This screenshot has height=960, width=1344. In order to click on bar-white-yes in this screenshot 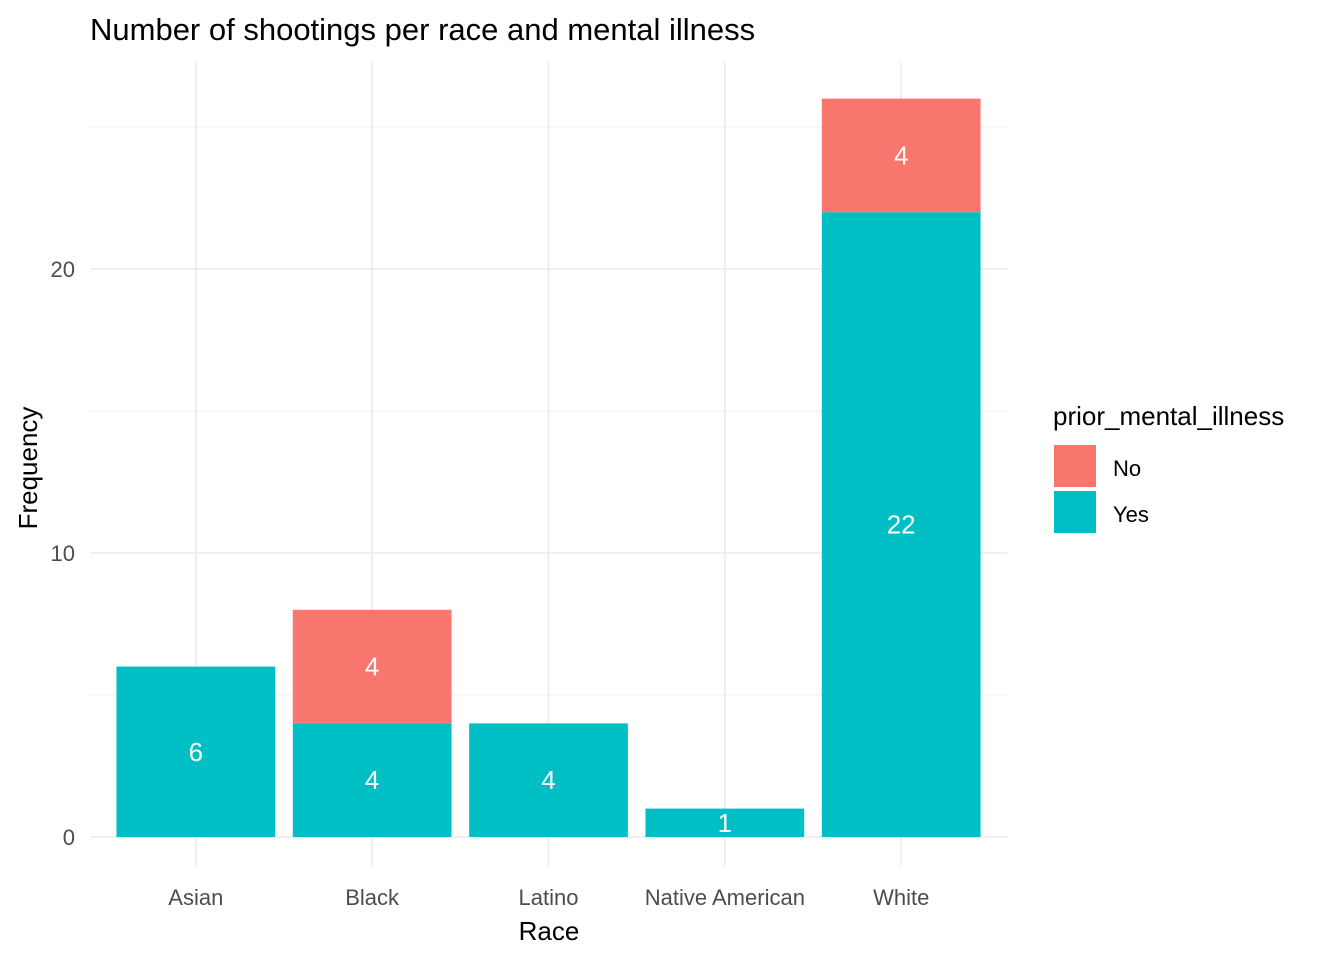, I will do `click(901, 524)`.